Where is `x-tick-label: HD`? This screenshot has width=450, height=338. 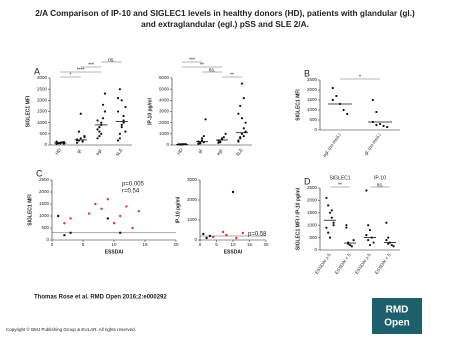 x-tick-label: HD is located at coordinates (58, 151).